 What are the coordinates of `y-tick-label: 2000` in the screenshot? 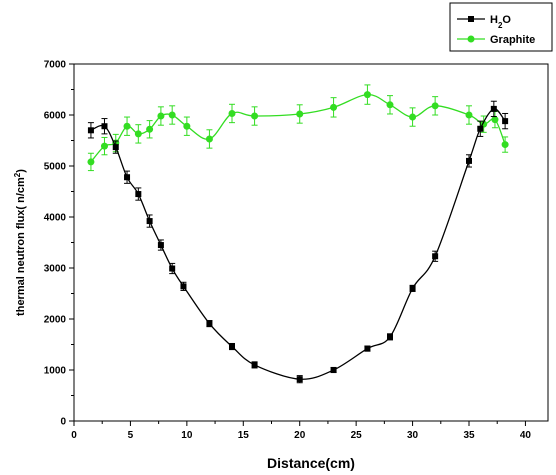 It's located at (55, 320).